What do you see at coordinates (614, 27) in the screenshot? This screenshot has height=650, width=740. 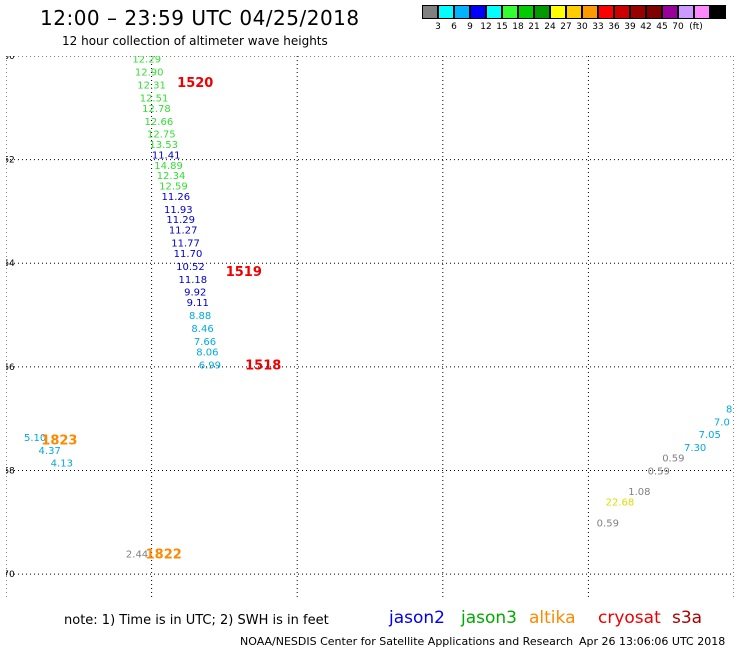 I see `colorbar-label: 36` at bounding box center [614, 27].